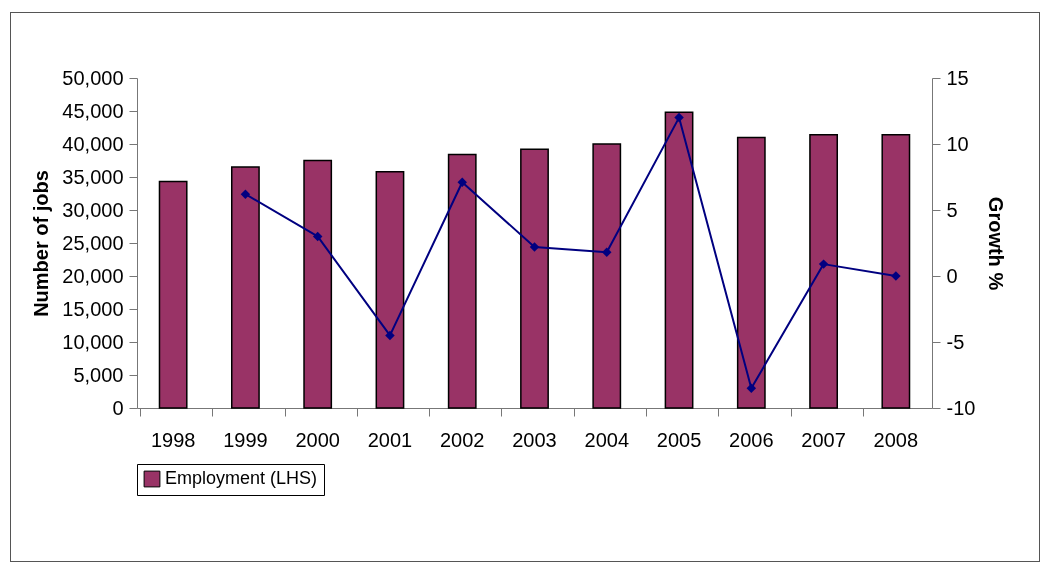 This screenshot has width=1051, height=569. What do you see at coordinates (241, 478) in the screenshot?
I see `legend-label: Employment (LHS)` at bounding box center [241, 478].